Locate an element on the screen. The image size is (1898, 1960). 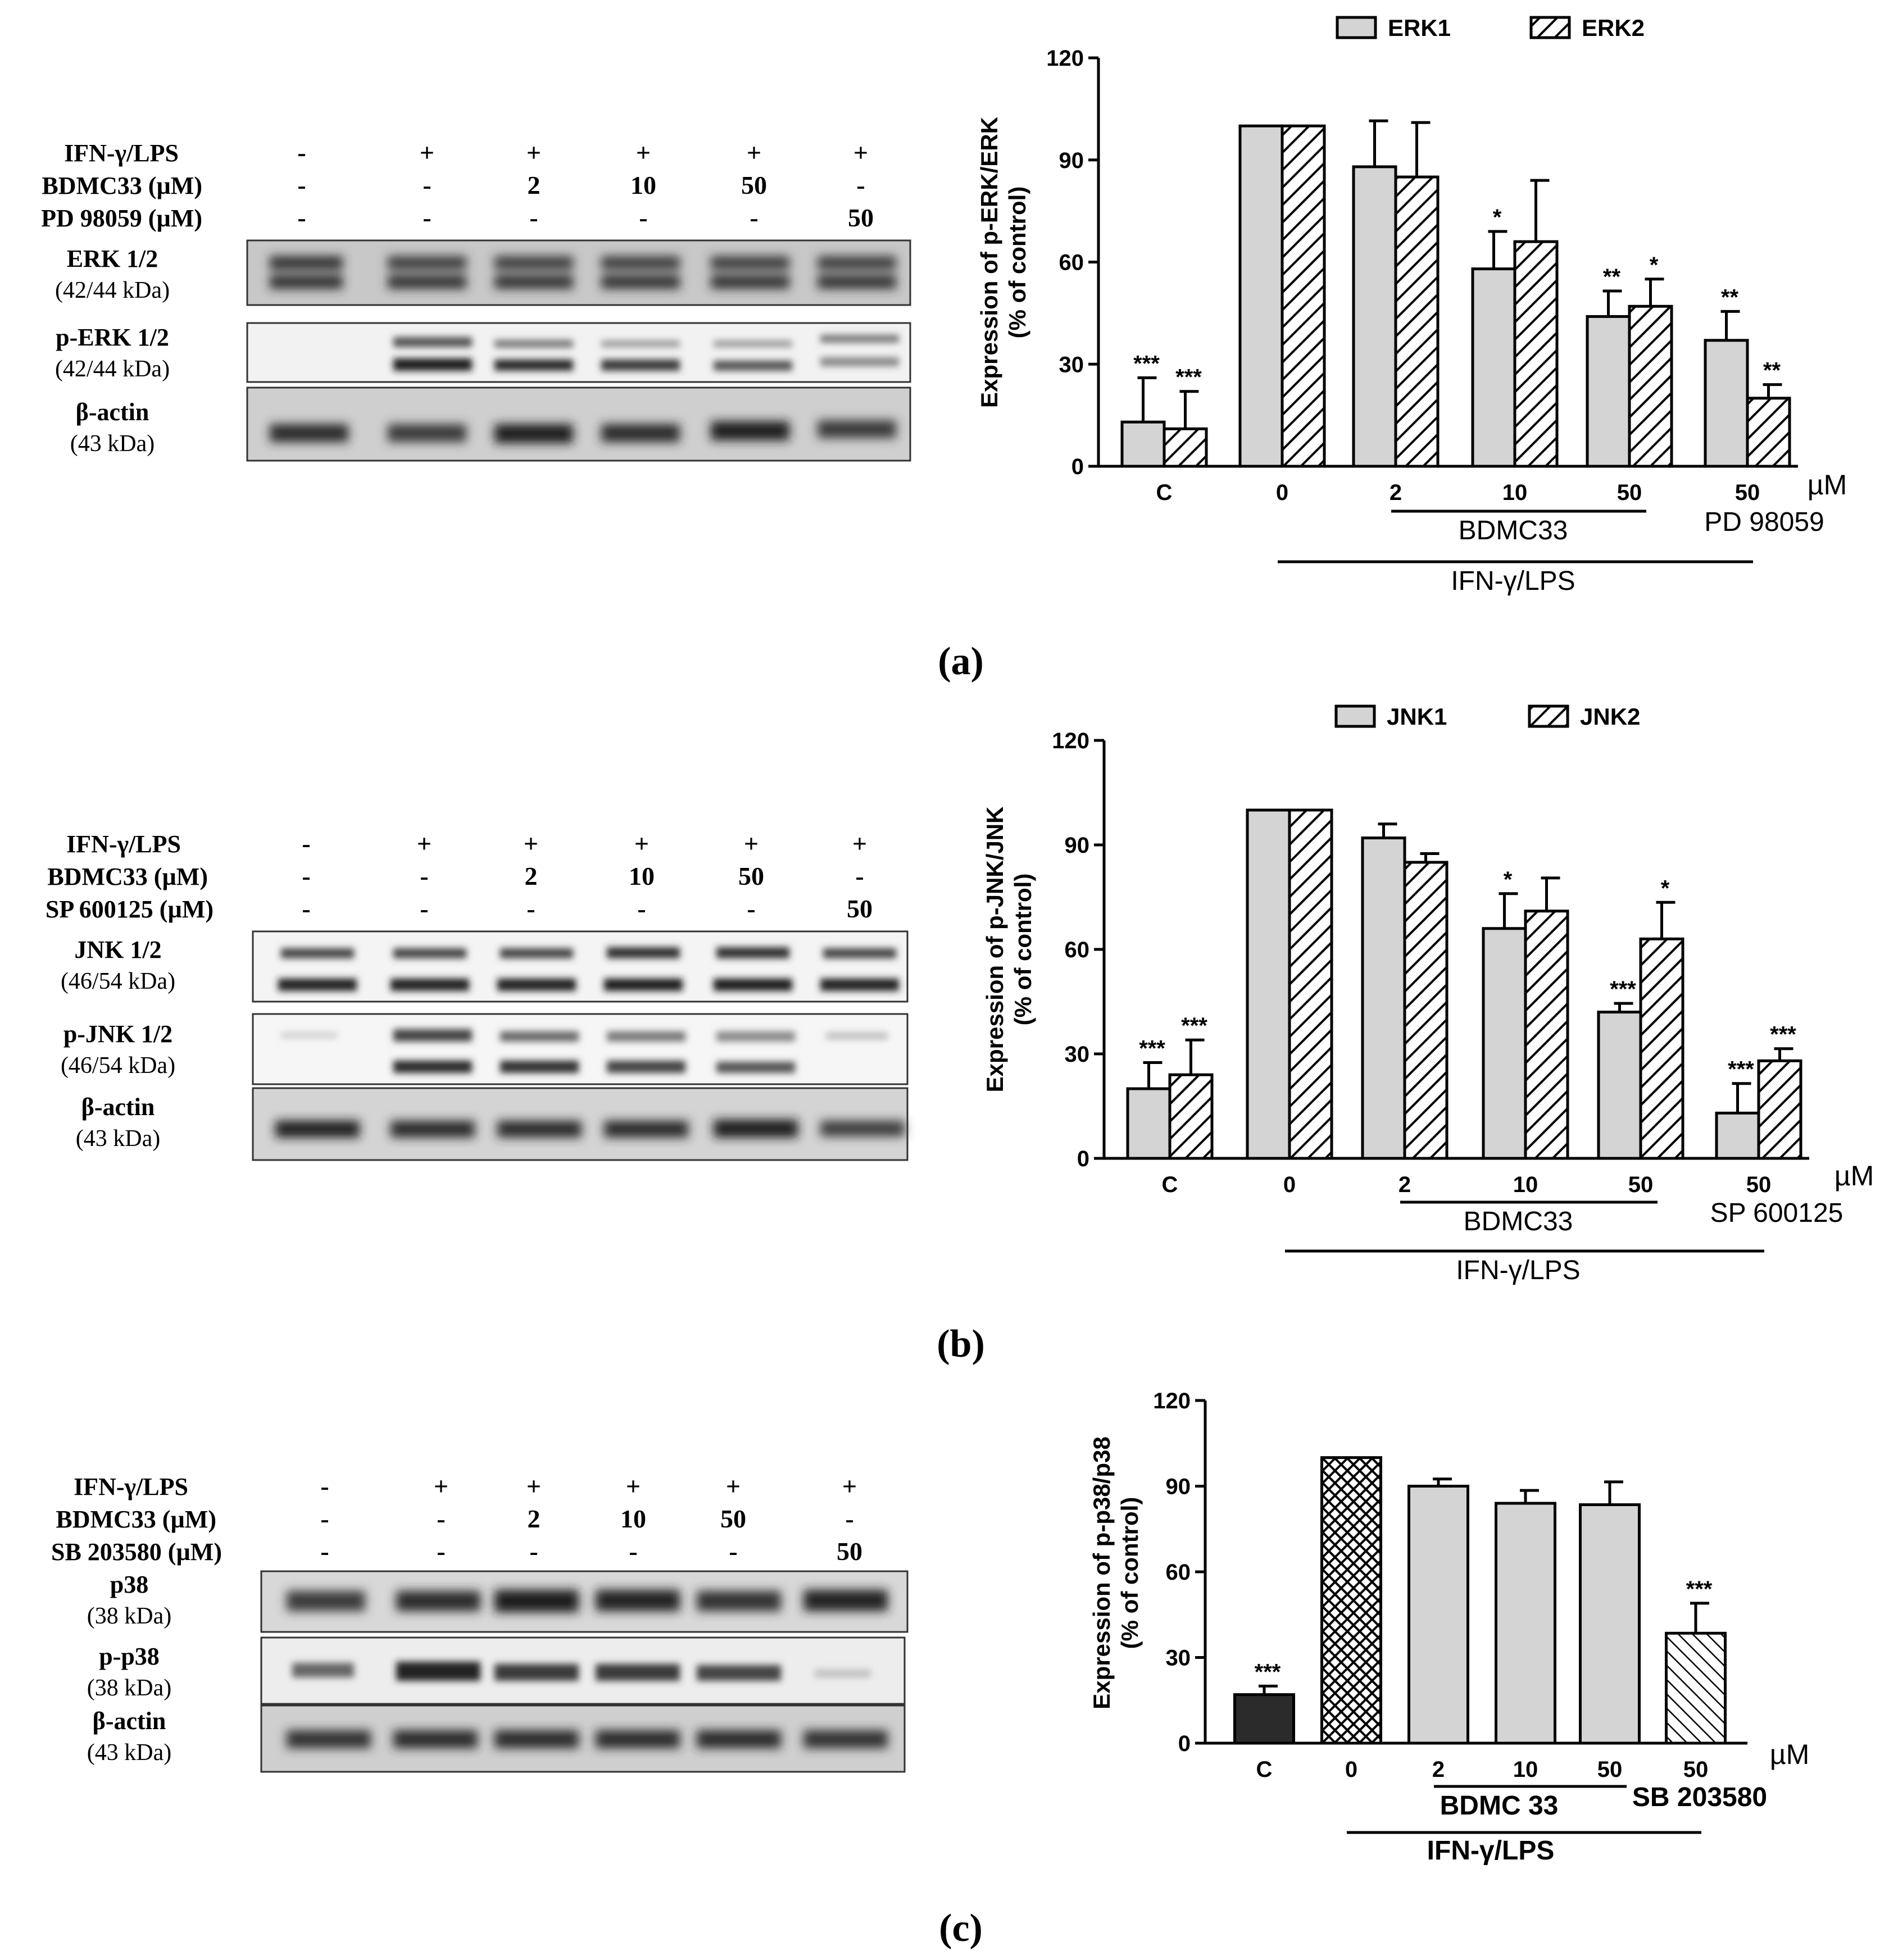
strip-label: p38 is located at coordinates (129, 1584).